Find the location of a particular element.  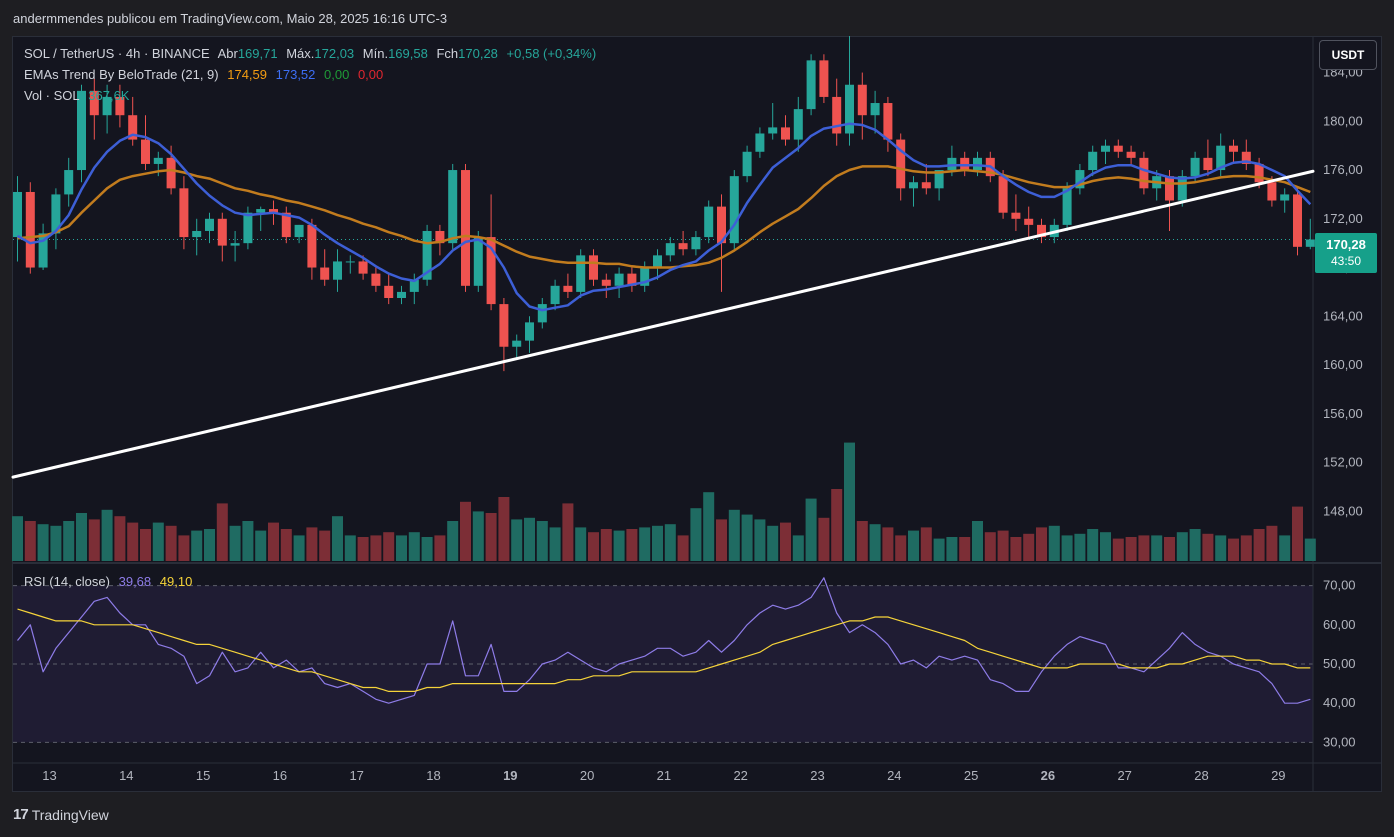

time-tick-label: 18 is located at coordinates (433, 775).